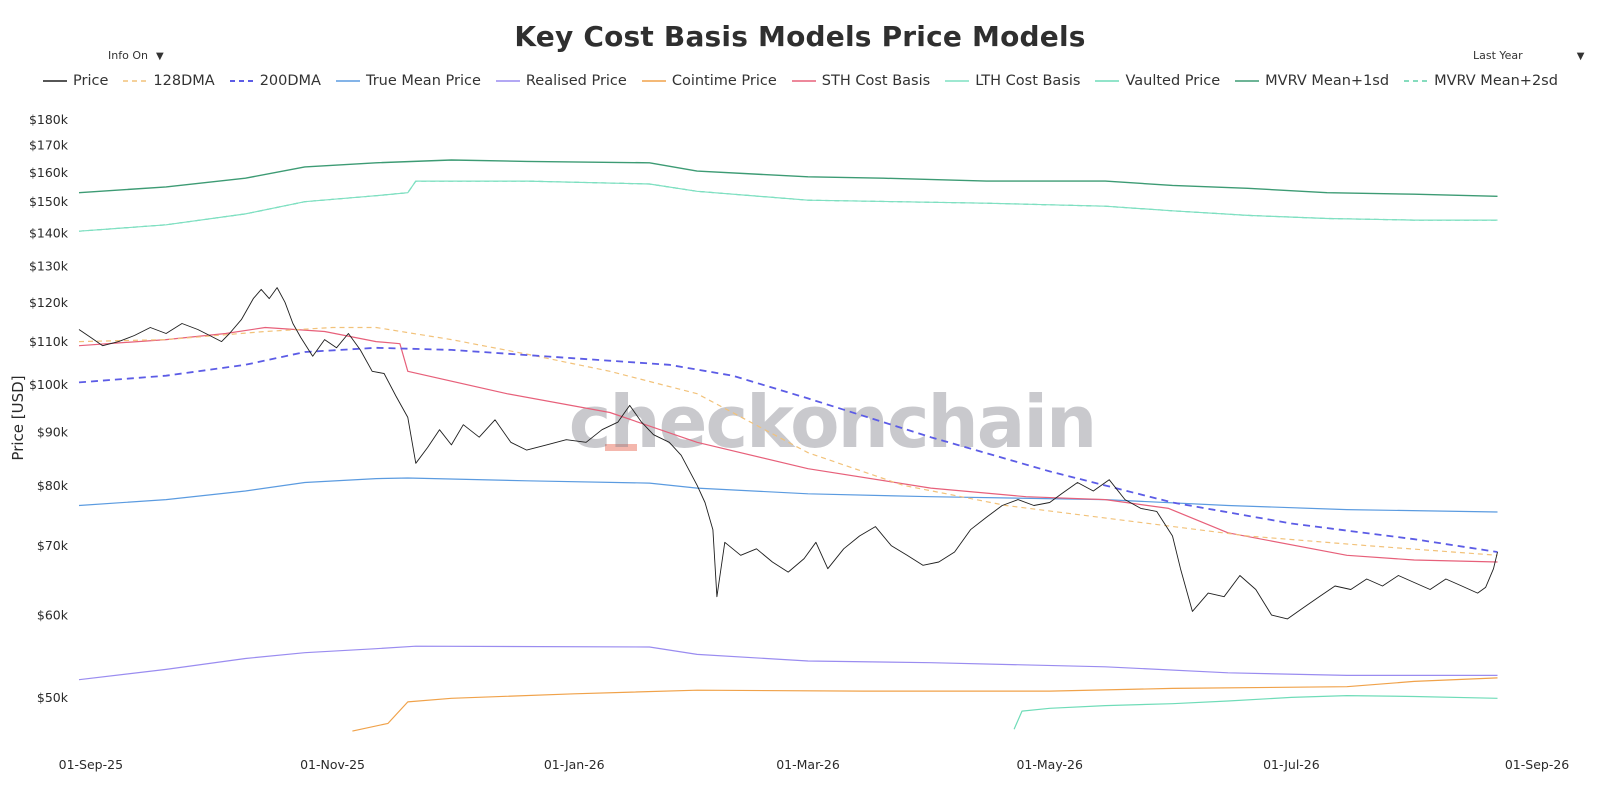 The height and width of the screenshot is (802, 1600). What do you see at coordinates (1173, 81) in the screenshot?
I see `legend-label: Vaulted Price` at bounding box center [1173, 81].